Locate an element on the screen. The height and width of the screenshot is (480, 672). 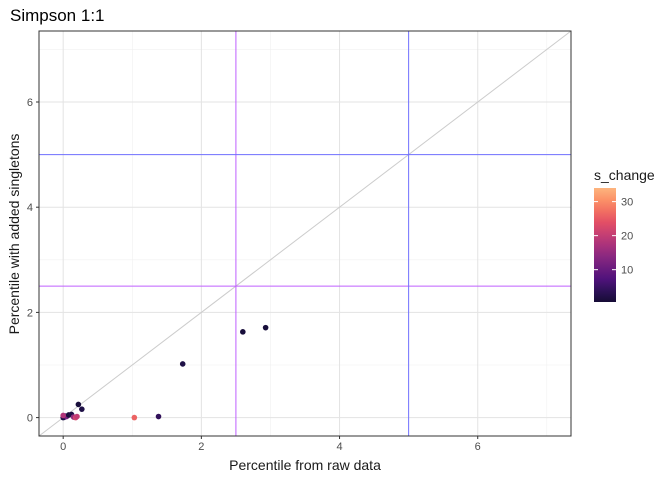
y-tick-label: 4 is located at coordinates (30, 208).